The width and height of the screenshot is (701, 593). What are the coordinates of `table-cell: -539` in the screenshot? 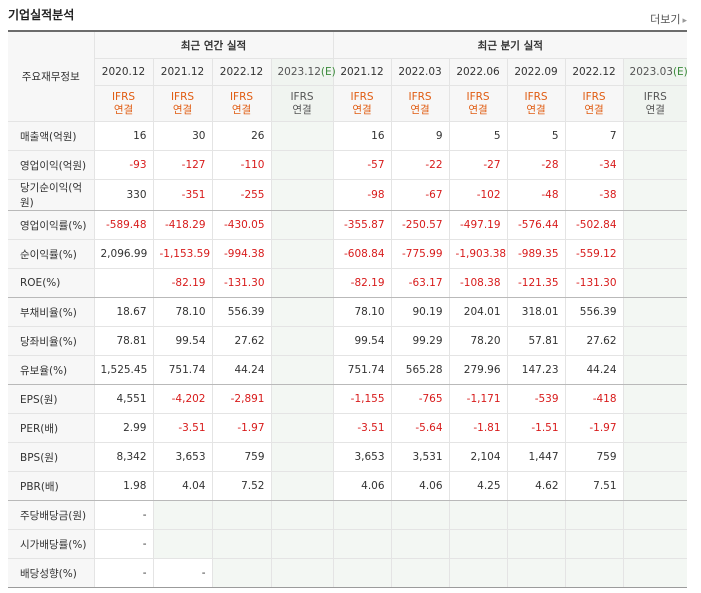 It's located at (536, 399).